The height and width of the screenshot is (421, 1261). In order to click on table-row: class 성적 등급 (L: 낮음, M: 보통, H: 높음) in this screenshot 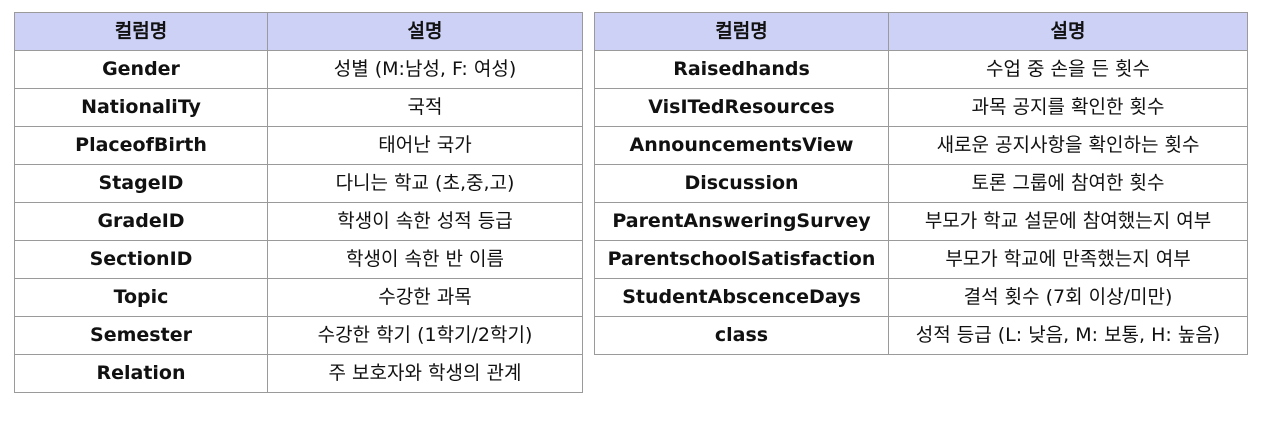, I will do `click(921, 335)`.